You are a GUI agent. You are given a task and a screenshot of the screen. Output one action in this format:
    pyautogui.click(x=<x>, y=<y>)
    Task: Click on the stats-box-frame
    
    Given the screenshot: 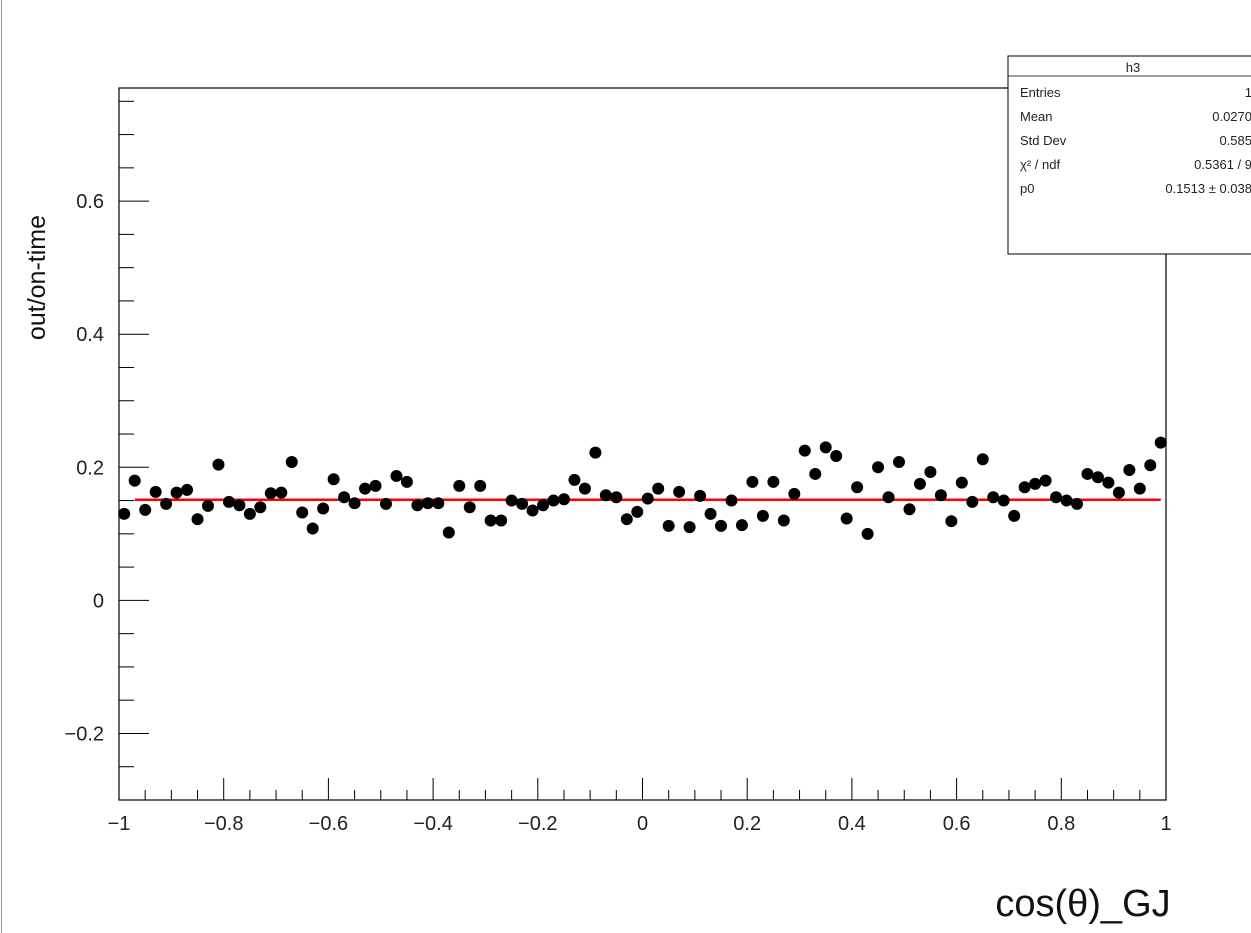 What is the action you would take?
    pyautogui.click(x=1129, y=155)
    